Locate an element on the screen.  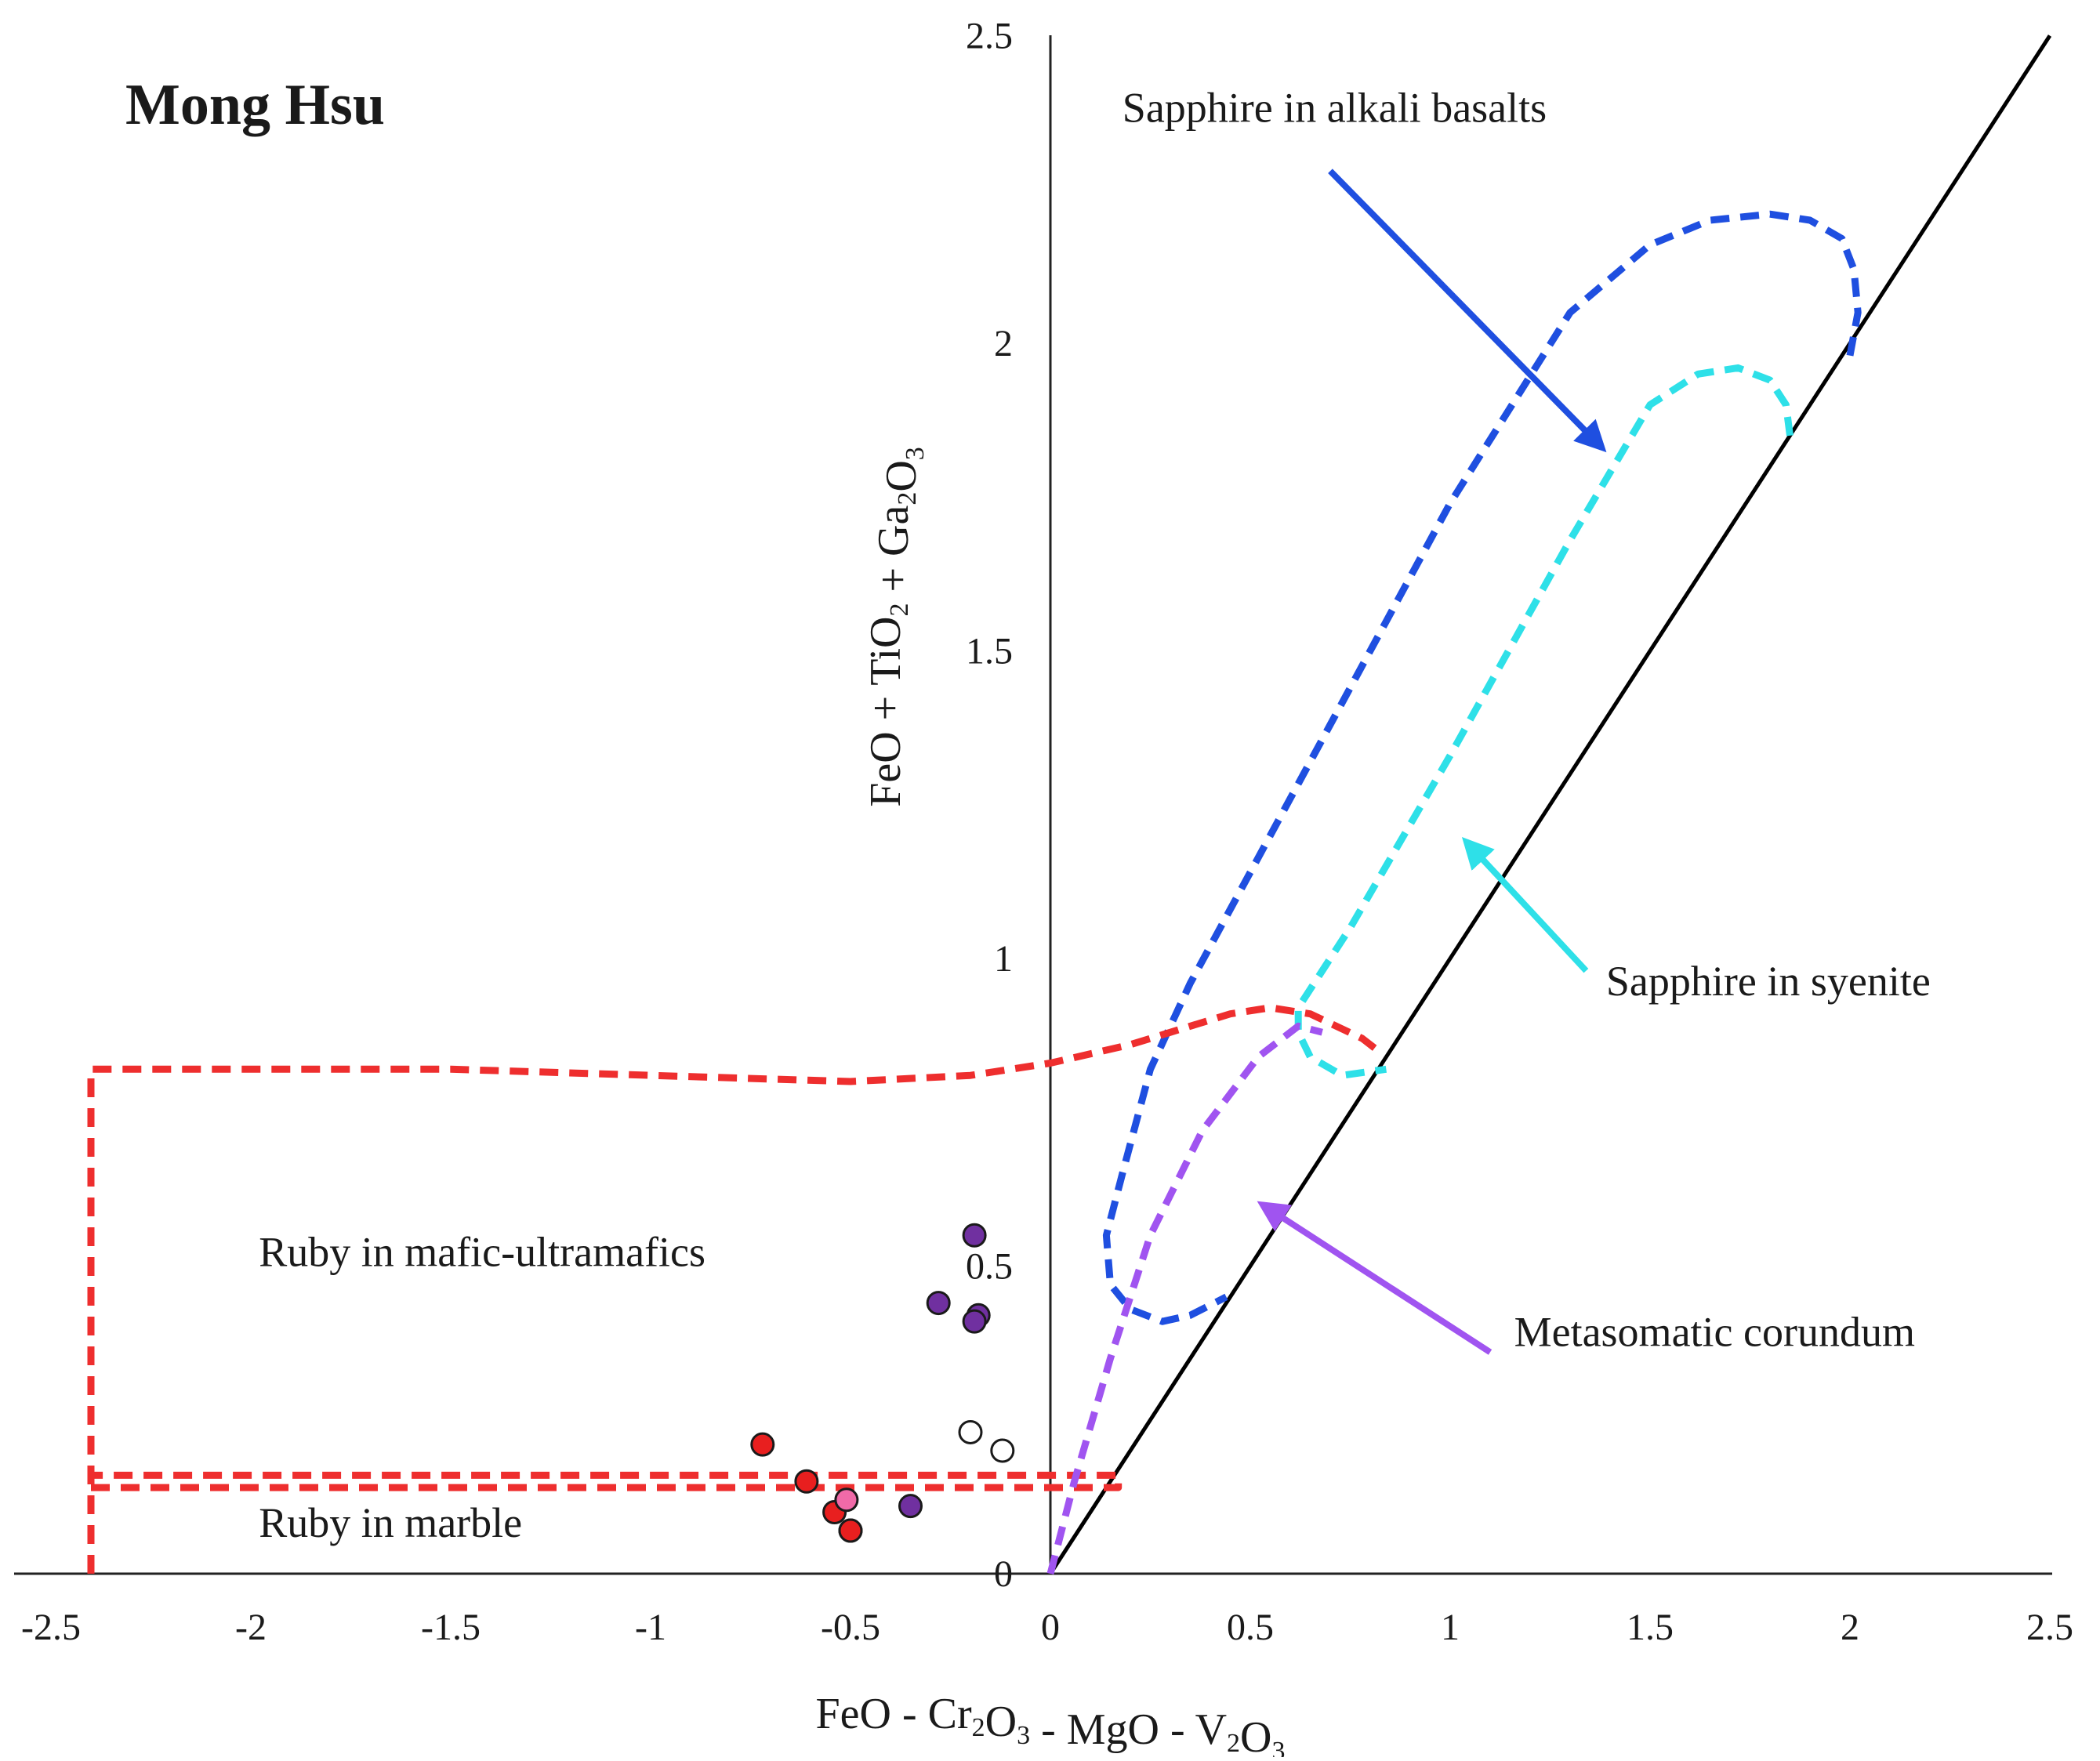
field-arrows is located at coordinates (1432, 761).